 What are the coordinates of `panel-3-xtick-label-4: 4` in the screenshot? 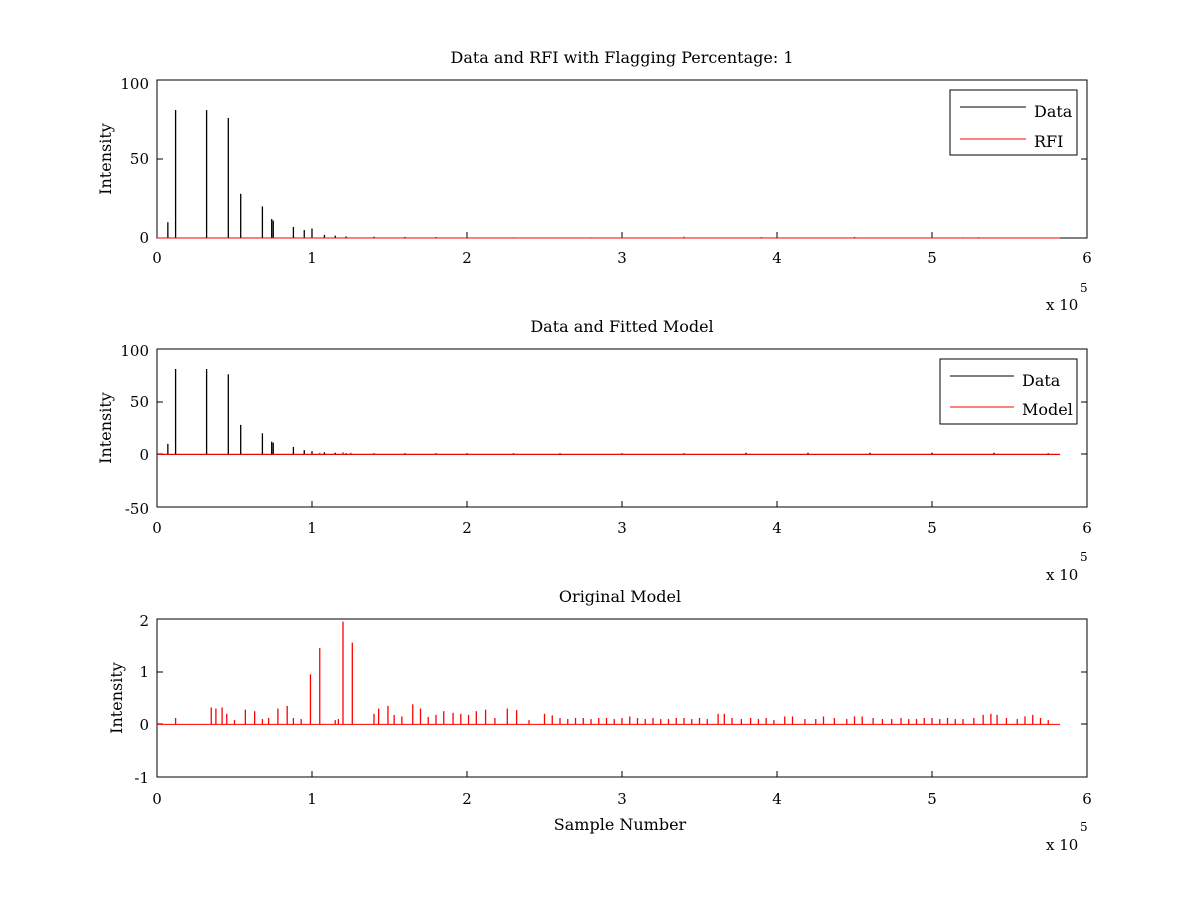 It's located at (777, 799).